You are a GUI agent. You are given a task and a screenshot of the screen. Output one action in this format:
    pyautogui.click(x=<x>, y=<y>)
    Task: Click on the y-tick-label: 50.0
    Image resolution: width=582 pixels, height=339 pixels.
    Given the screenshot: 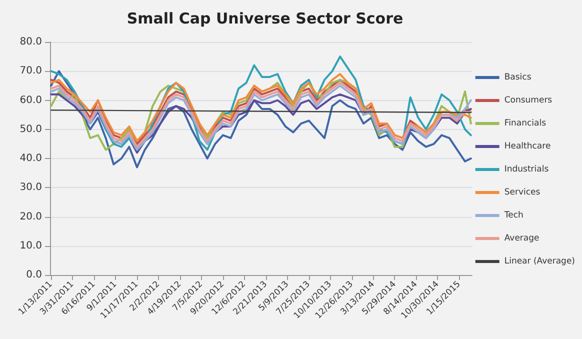 What is the action you would take?
    pyautogui.click(x=31, y=129)
    